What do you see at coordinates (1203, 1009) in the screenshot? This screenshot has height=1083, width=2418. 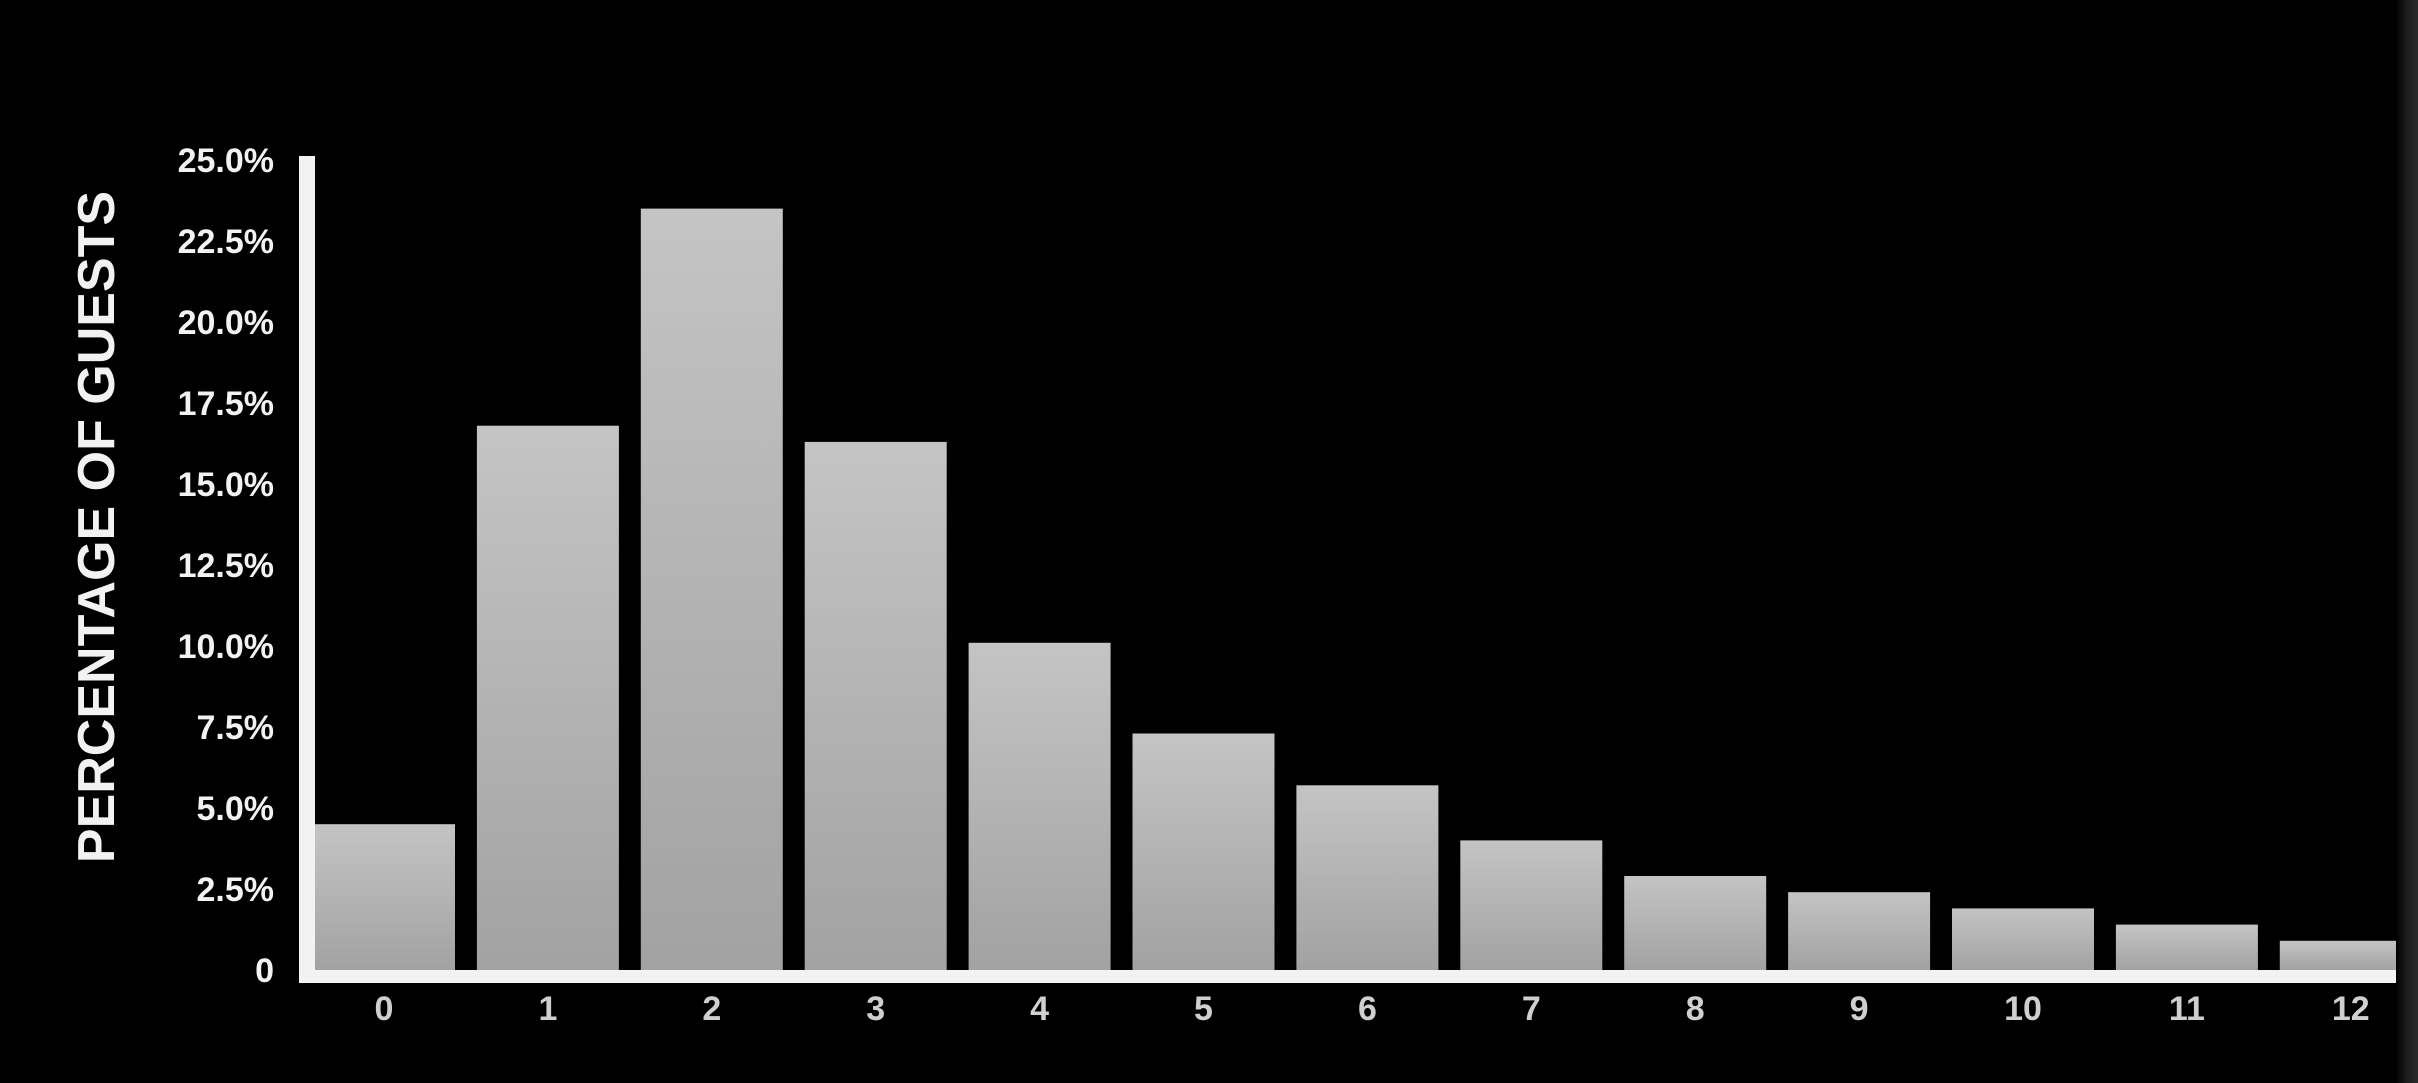 I see `x-tick-label: 5` at bounding box center [1203, 1009].